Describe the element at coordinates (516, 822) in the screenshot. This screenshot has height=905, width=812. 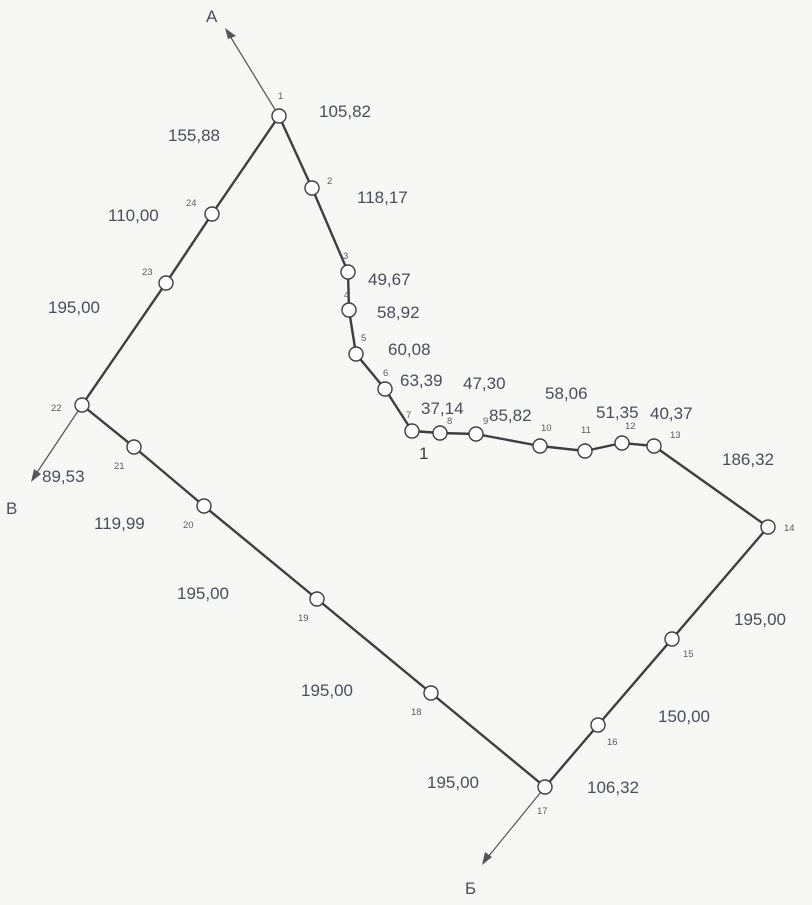
I see `ray-b` at that location.